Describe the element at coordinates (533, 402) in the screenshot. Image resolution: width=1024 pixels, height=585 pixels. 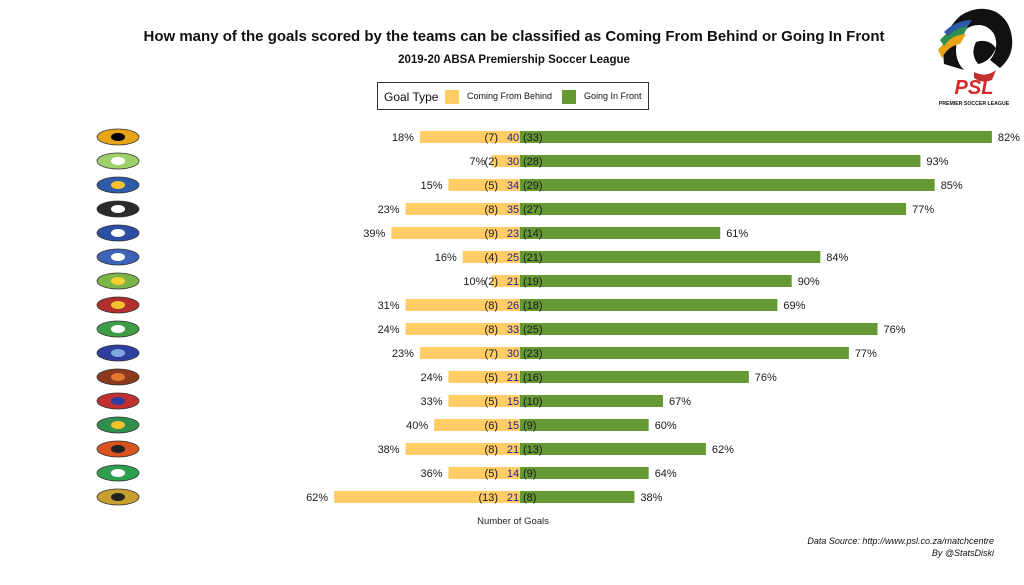
I see `label-count-going-in-front: (10)` at that location.